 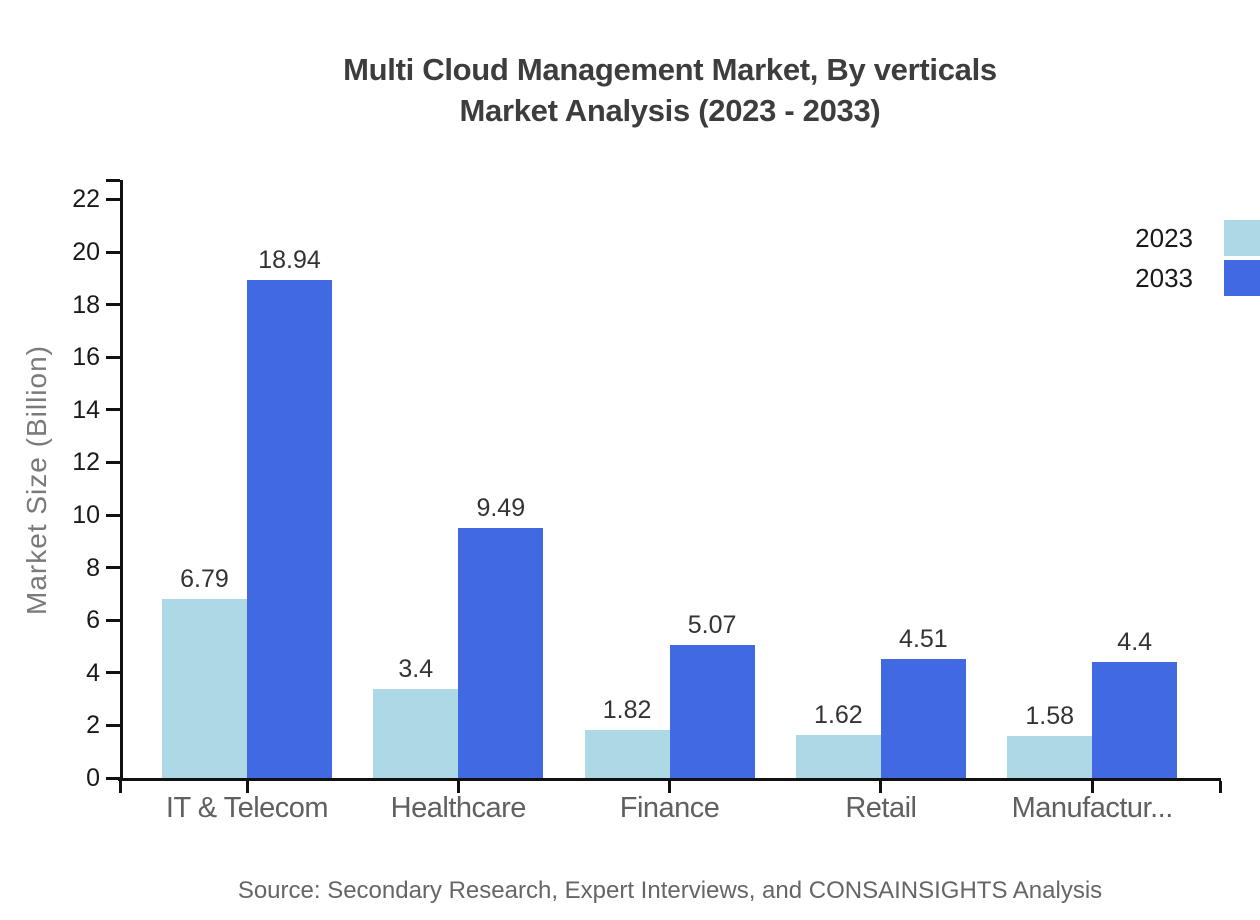 What do you see at coordinates (93, 672) in the screenshot?
I see `y-tick-label: 4` at bounding box center [93, 672].